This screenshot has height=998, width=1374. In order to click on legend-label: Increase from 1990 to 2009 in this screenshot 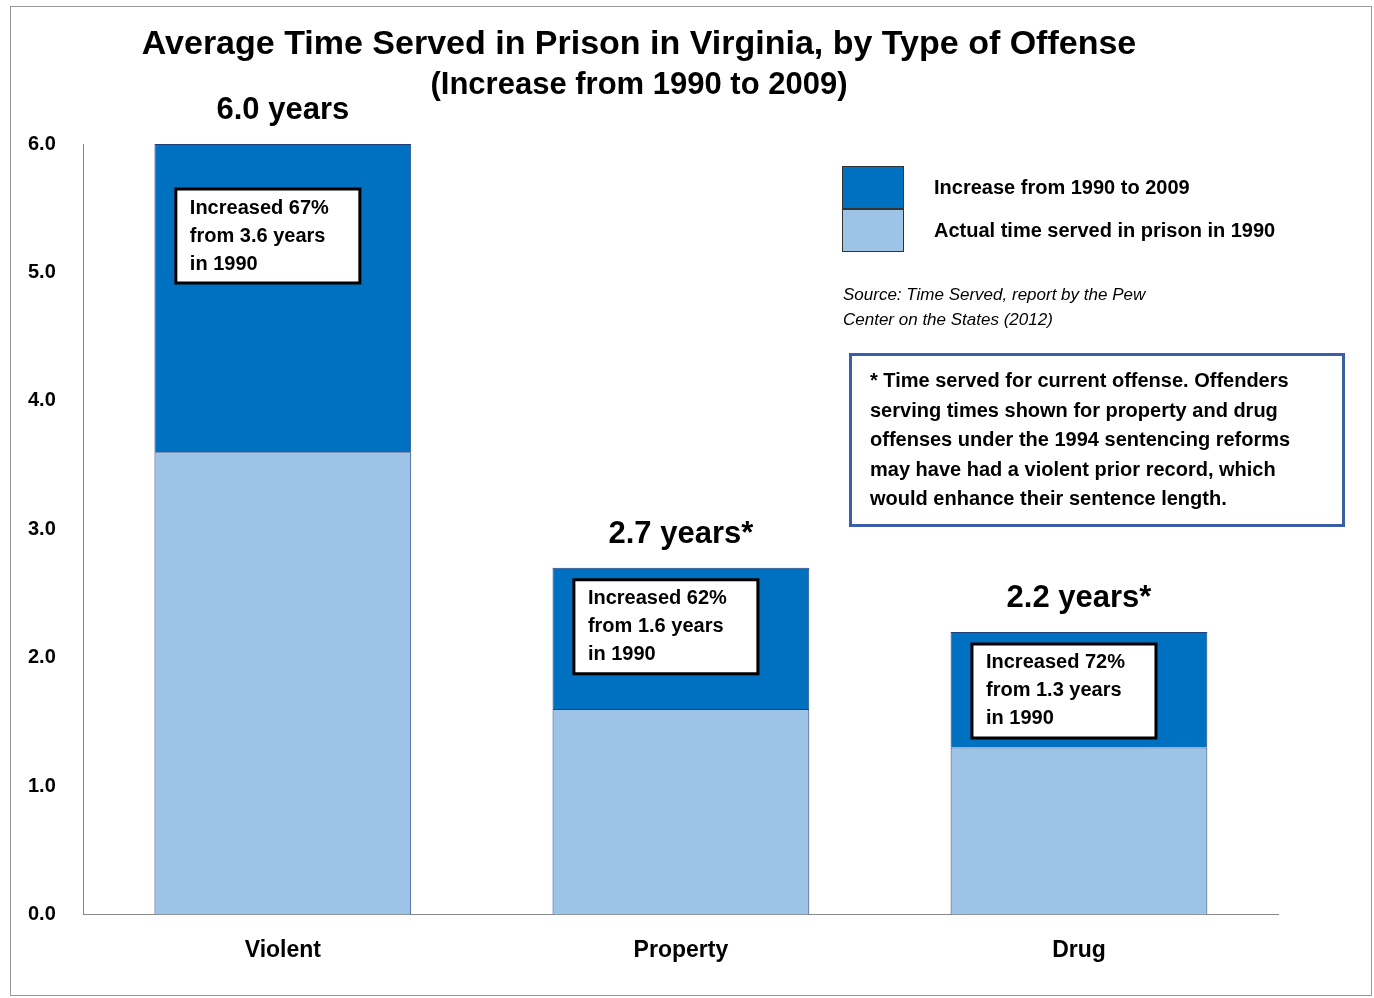, I will do `click(1062, 187)`.